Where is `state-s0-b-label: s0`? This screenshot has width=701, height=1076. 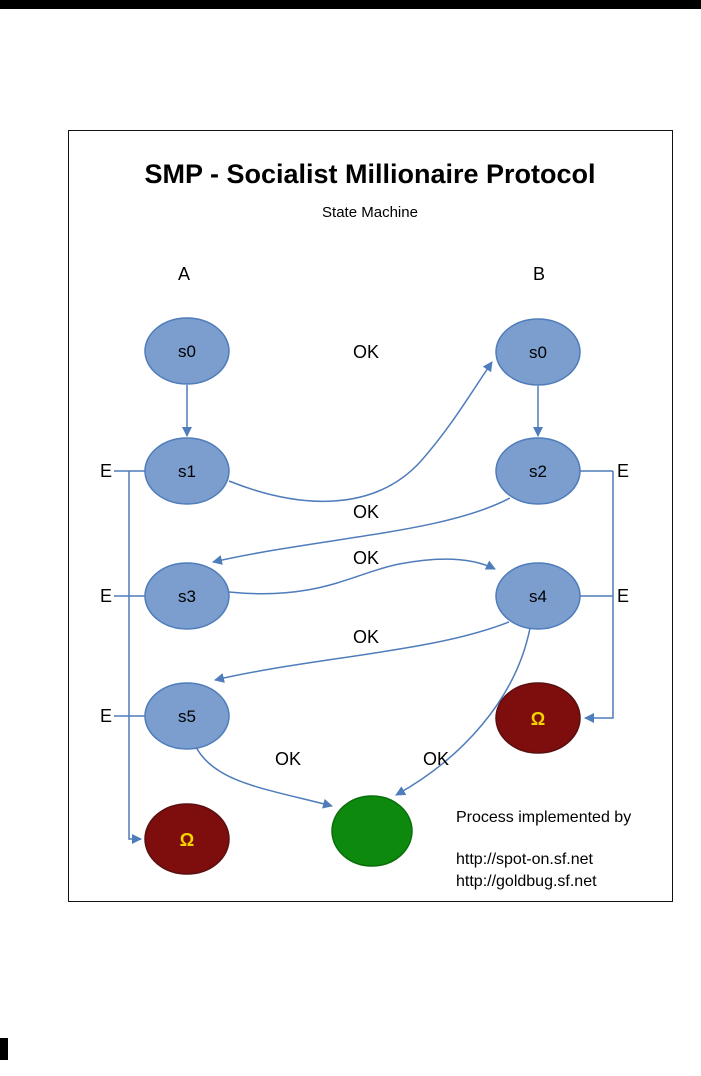
state-s0-b-label: s0 is located at coordinates (538, 352).